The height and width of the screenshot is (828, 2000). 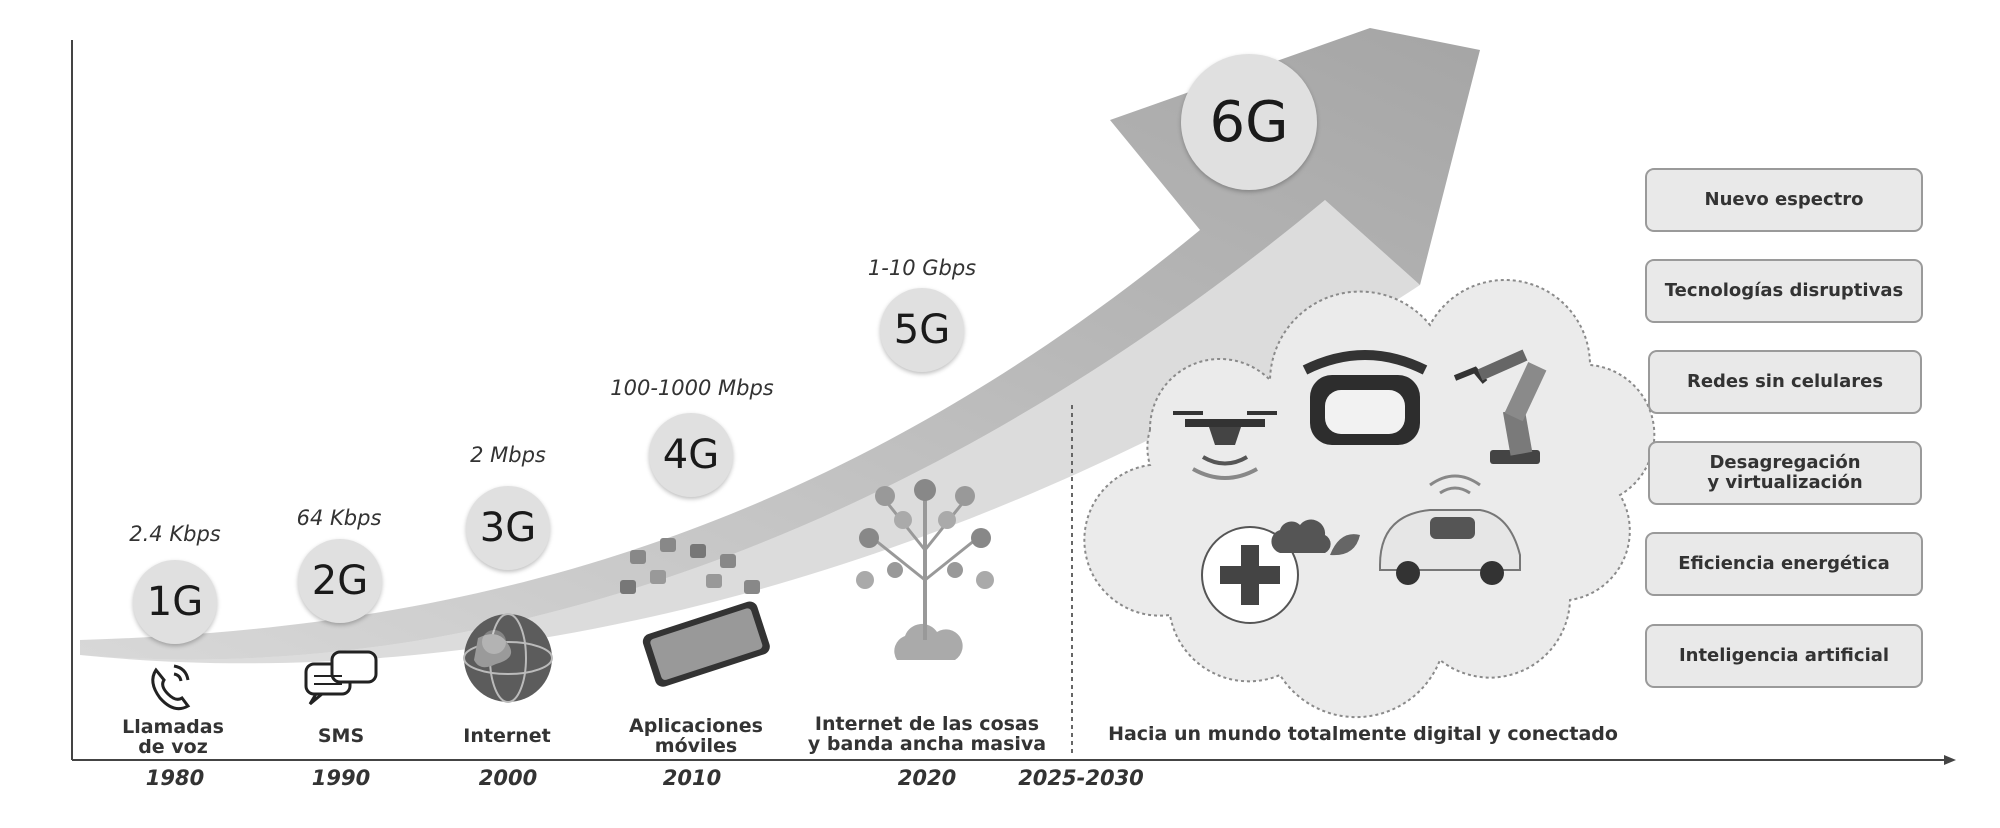 What do you see at coordinates (1249, 122) in the screenshot?
I see `generation-circle-6g: 6G` at bounding box center [1249, 122].